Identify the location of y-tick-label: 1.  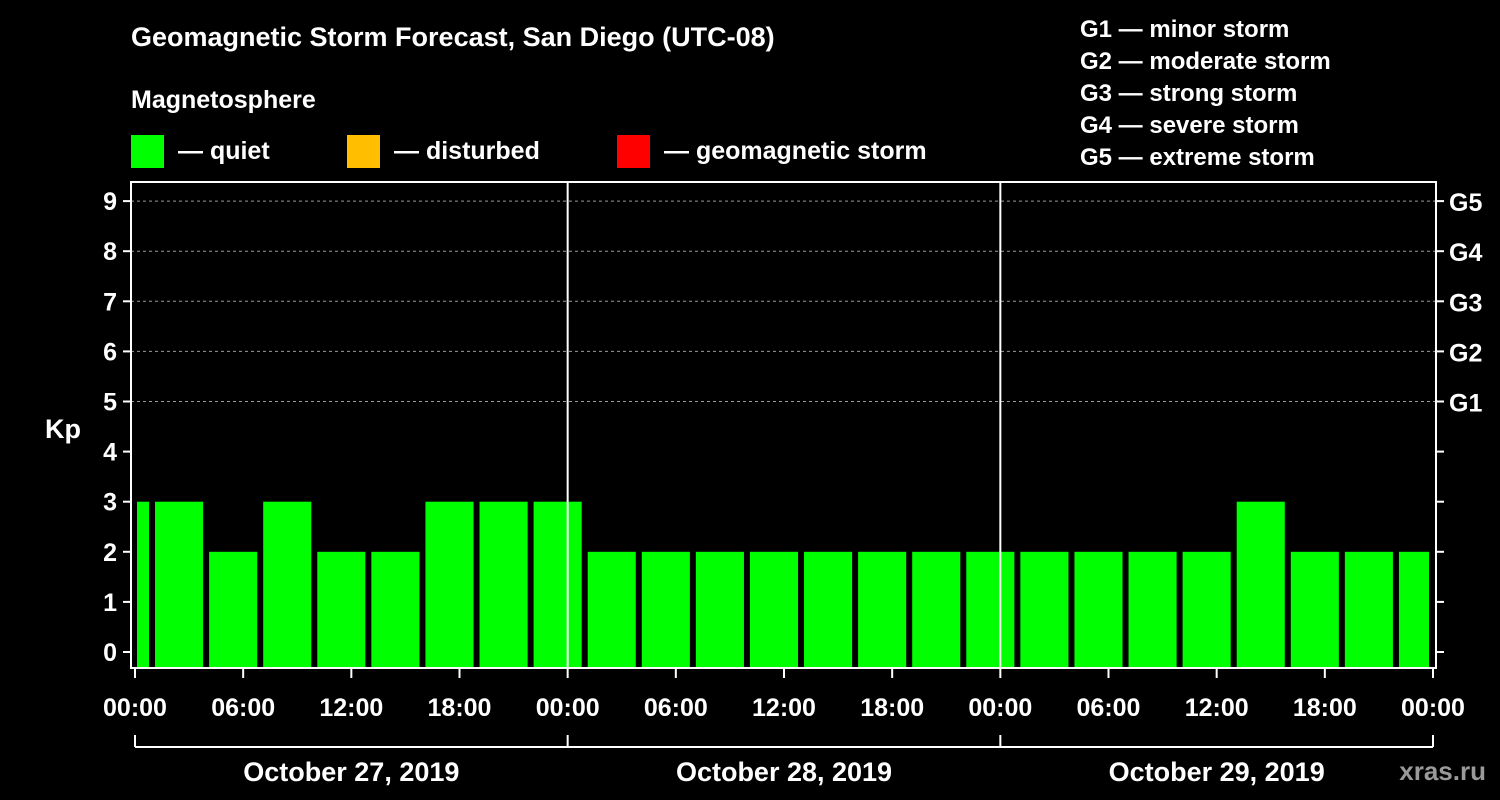
(110, 603).